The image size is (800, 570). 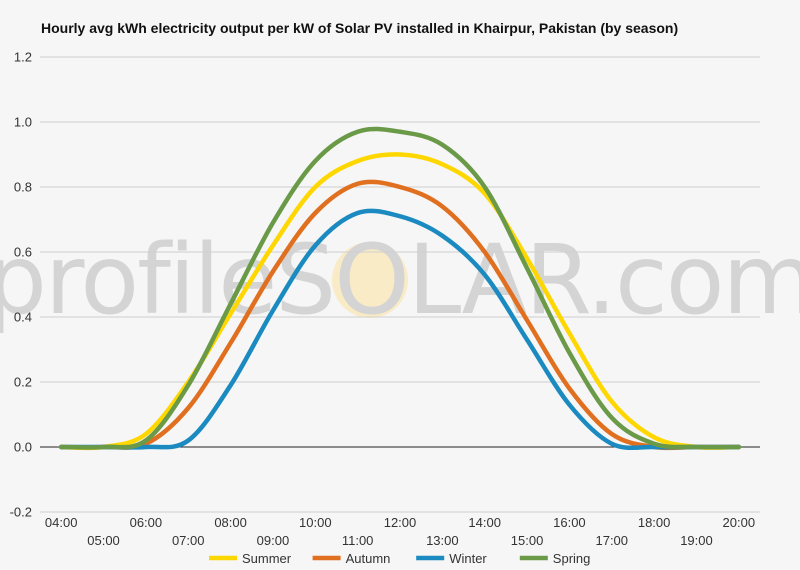 I want to click on x-tick-label: 05:00, so click(x=103, y=540).